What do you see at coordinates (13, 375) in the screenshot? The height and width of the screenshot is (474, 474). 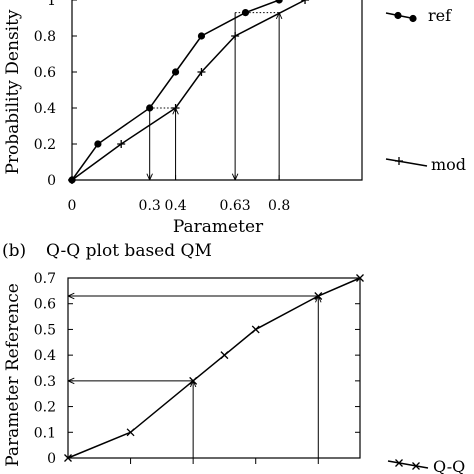 I see `qq-y-axis-label: Parameter Reference` at bounding box center [13, 375].